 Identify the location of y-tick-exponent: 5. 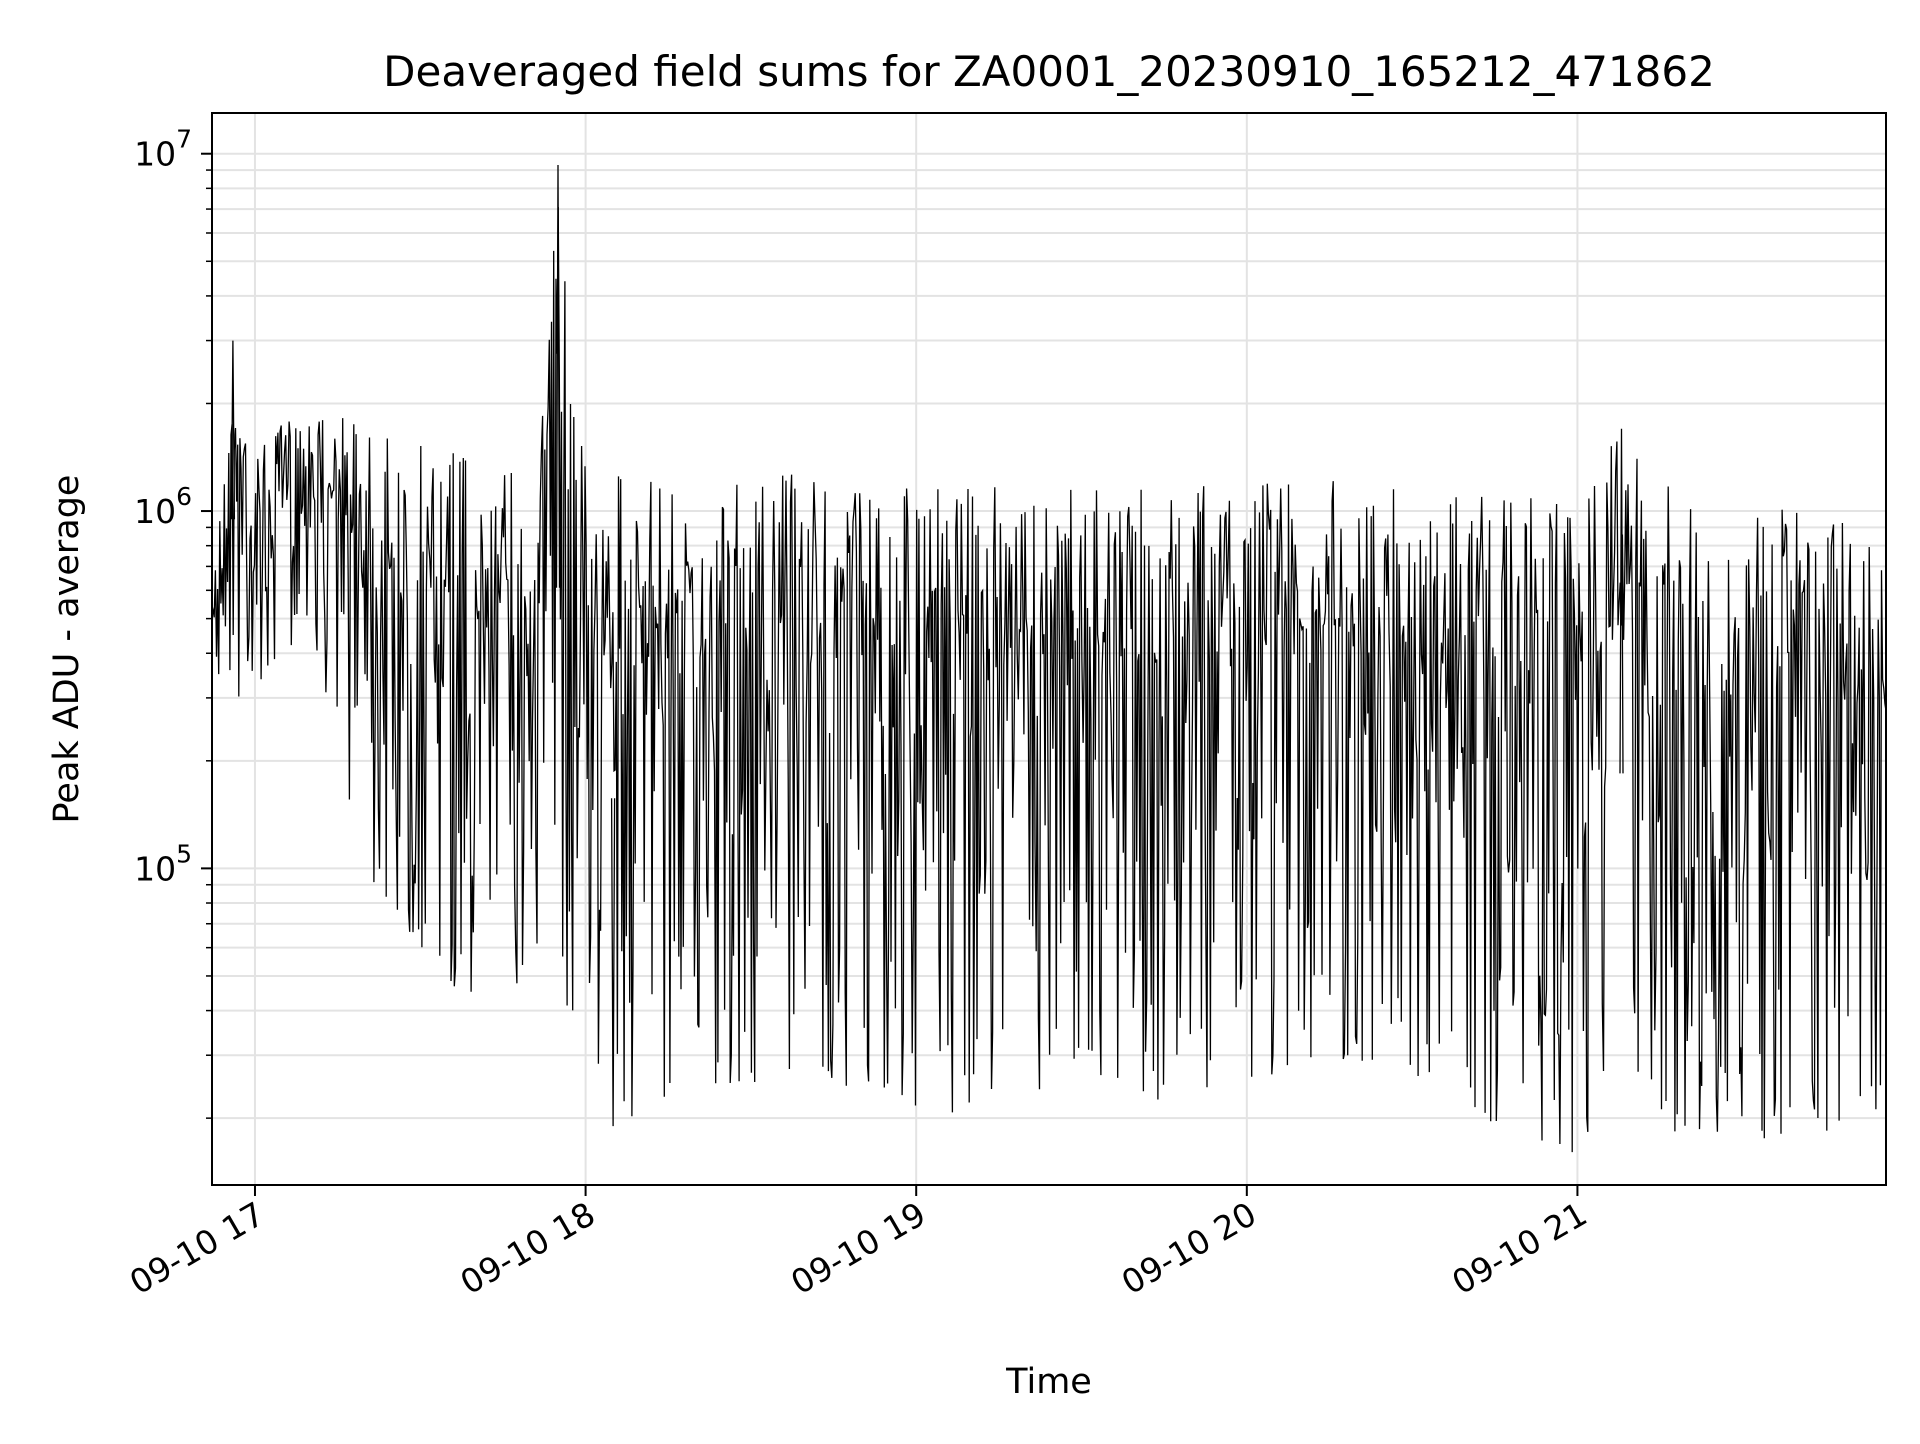
(184, 853).